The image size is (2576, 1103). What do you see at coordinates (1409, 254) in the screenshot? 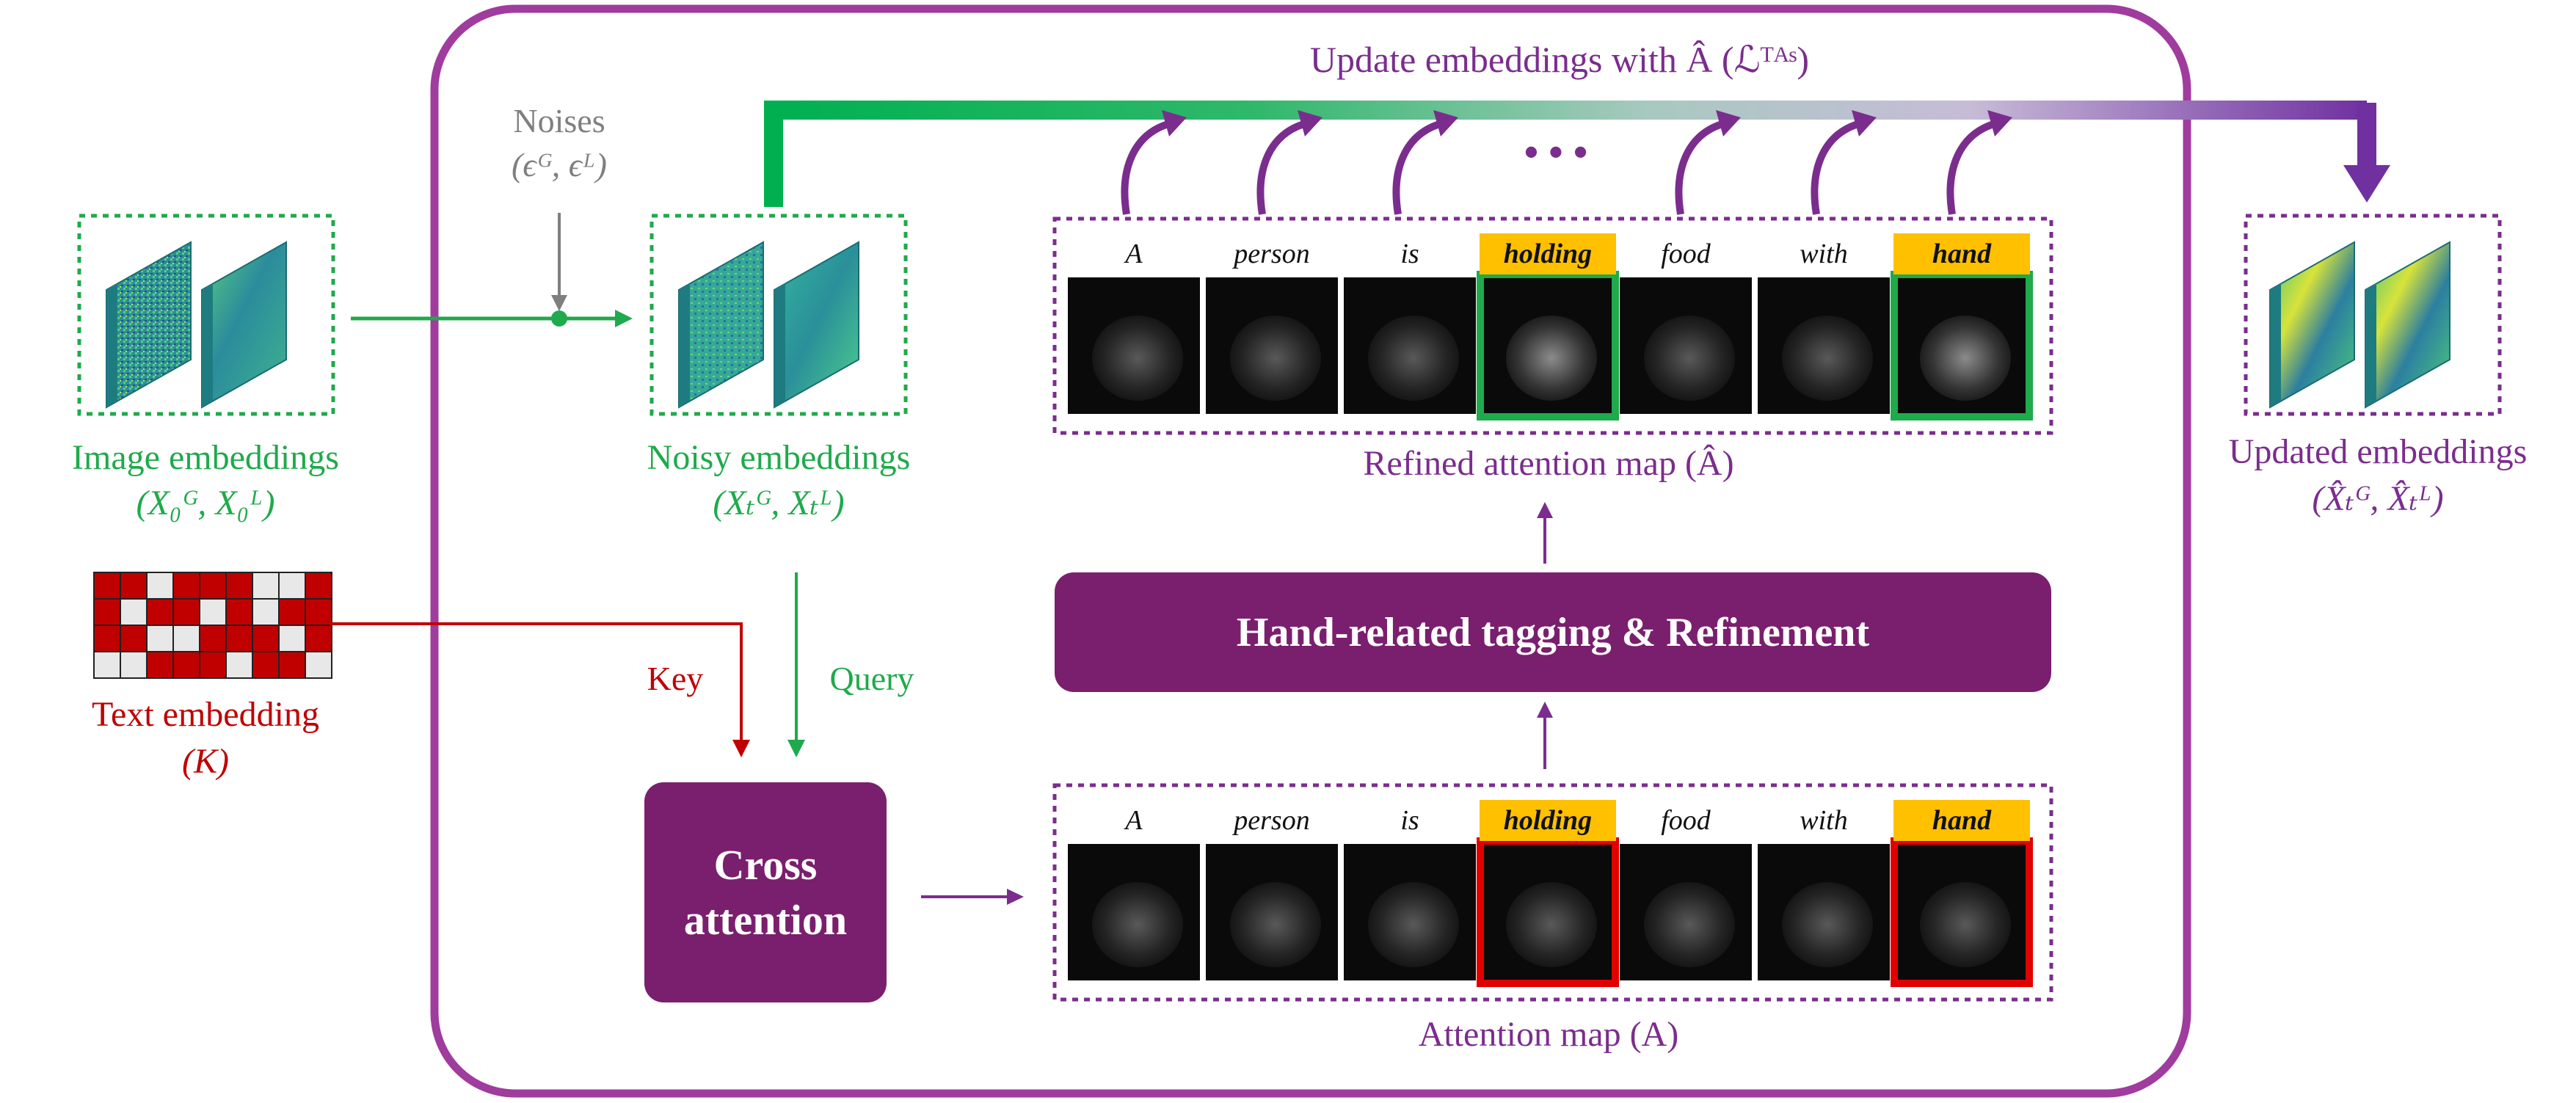
I see `token-is: is` at bounding box center [1409, 254].